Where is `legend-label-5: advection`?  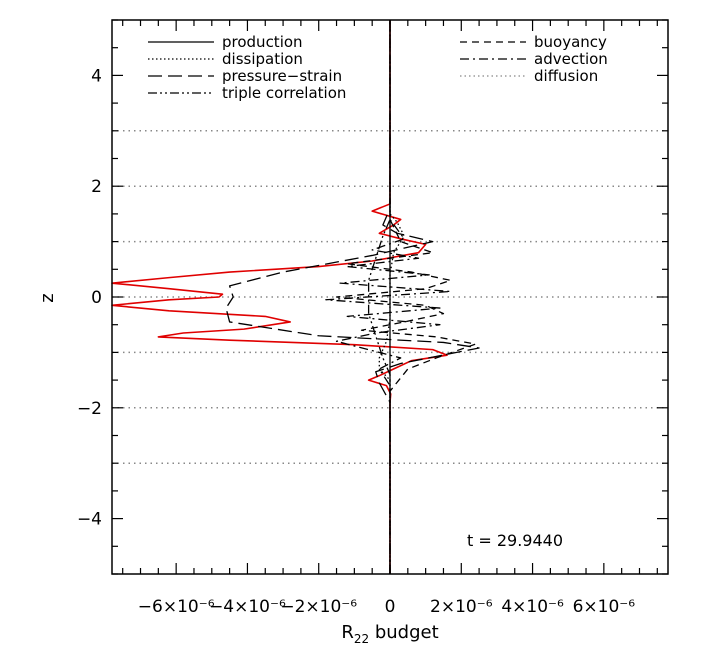
legend-label-5: advection is located at coordinates (571, 59).